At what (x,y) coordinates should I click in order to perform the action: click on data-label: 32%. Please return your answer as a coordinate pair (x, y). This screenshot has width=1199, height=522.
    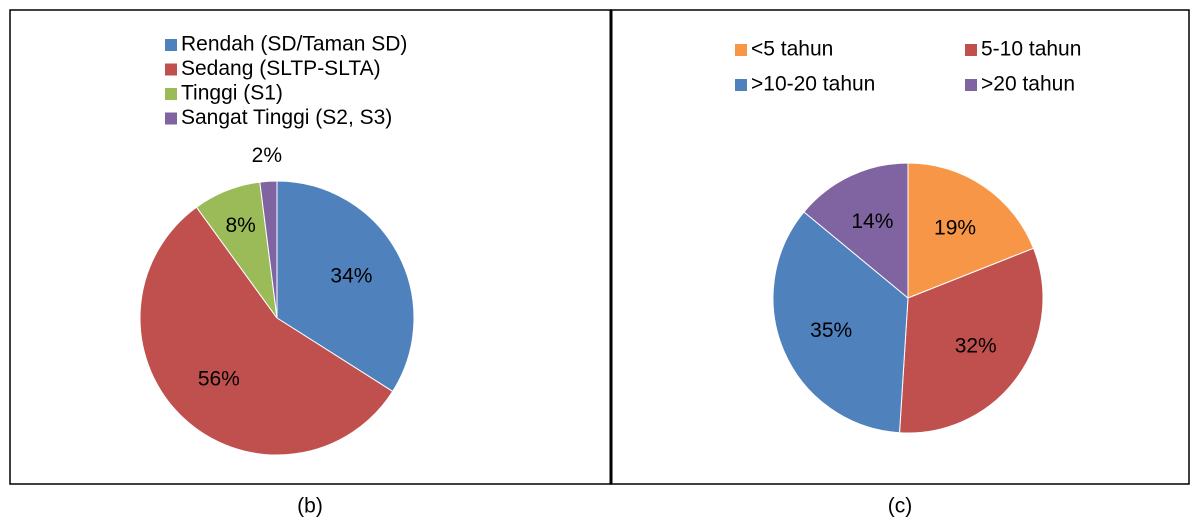
    Looking at the image, I should click on (976, 346).